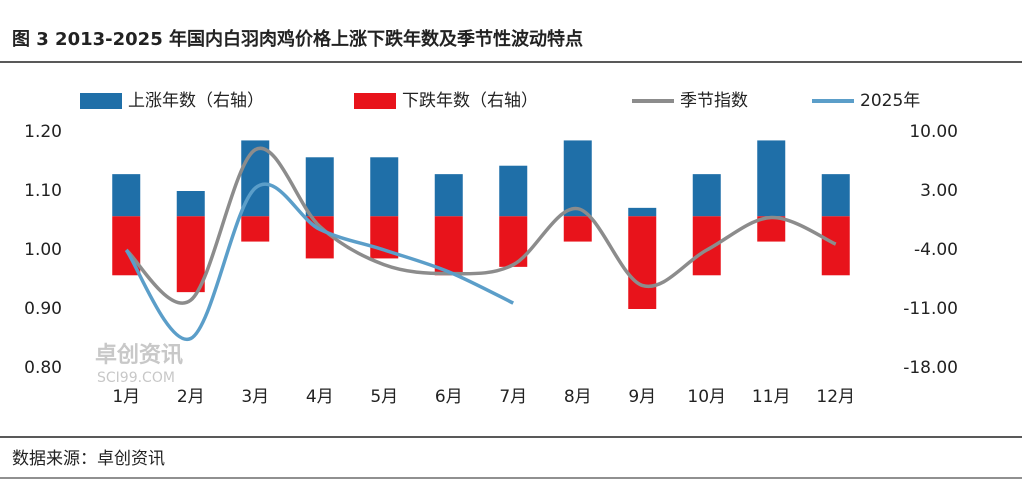 The height and width of the screenshot is (483, 1022). Describe the element at coordinates (139, 355) in the screenshot. I see `watermark: 卓创资讯` at that location.